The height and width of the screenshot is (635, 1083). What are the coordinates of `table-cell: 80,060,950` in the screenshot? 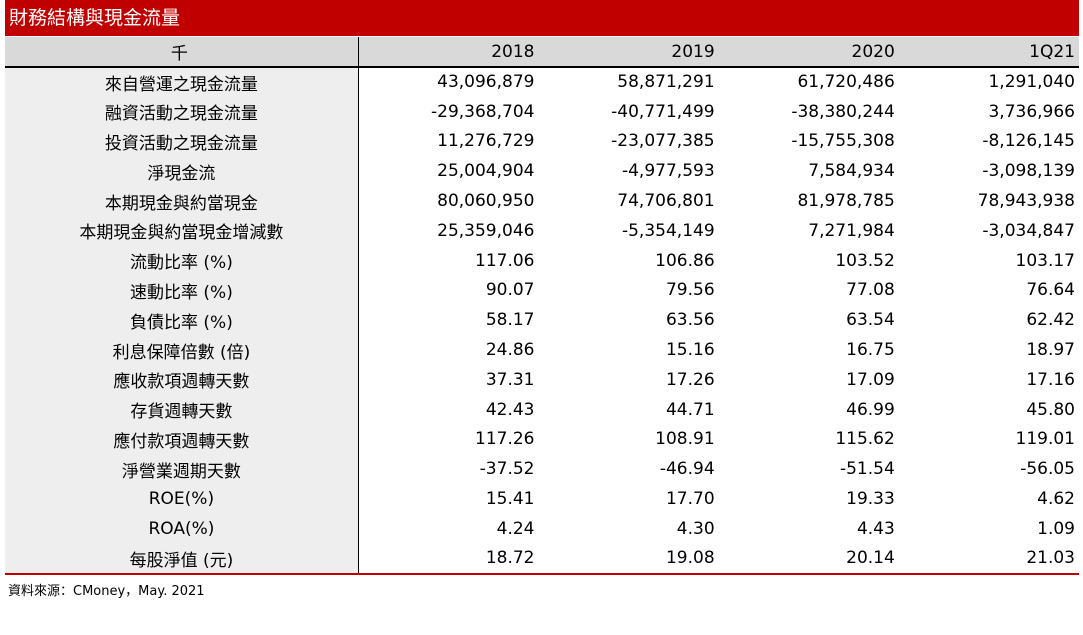 It's located at (486, 201).